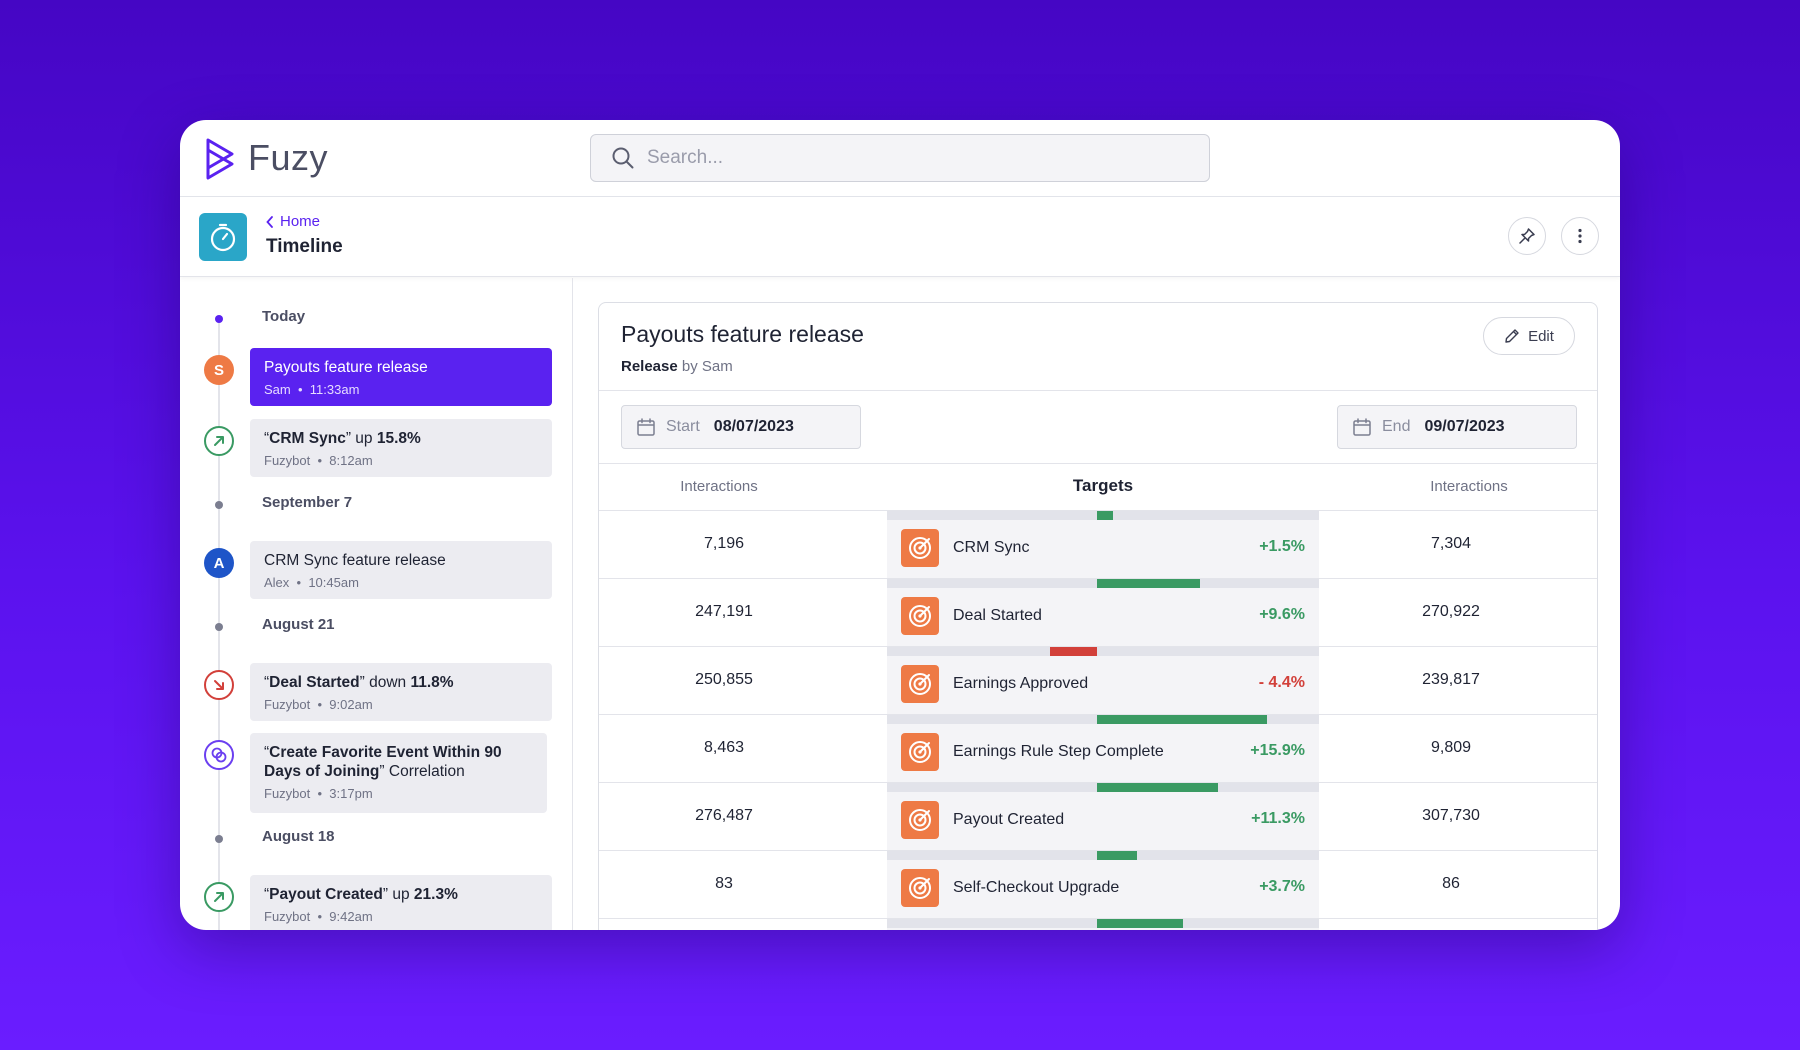 The height and width of the screenshot is (1050, 1800). What do you see at coordinates (219, 370) in the screenshot?
I see `avatar: S` at bounding box center [219, 370].